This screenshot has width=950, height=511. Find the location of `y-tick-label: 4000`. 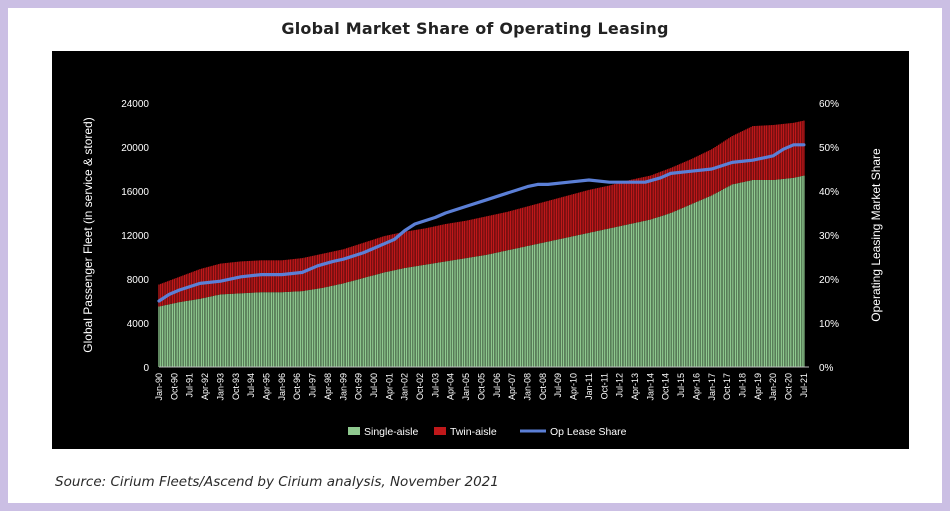

y-tick-label: 4000 is located at coordinates (138, 324).